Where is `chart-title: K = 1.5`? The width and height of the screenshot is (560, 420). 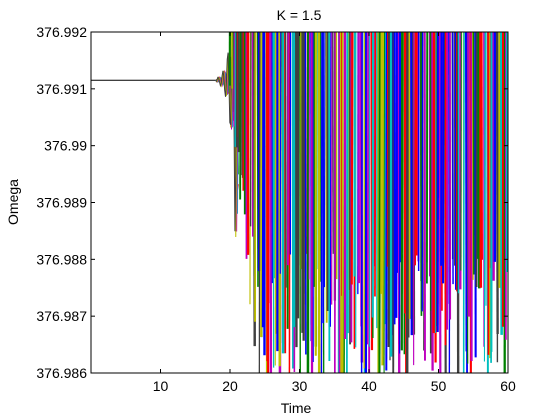
chart-title: K = 1.5 is located at coordinates (299, 15).